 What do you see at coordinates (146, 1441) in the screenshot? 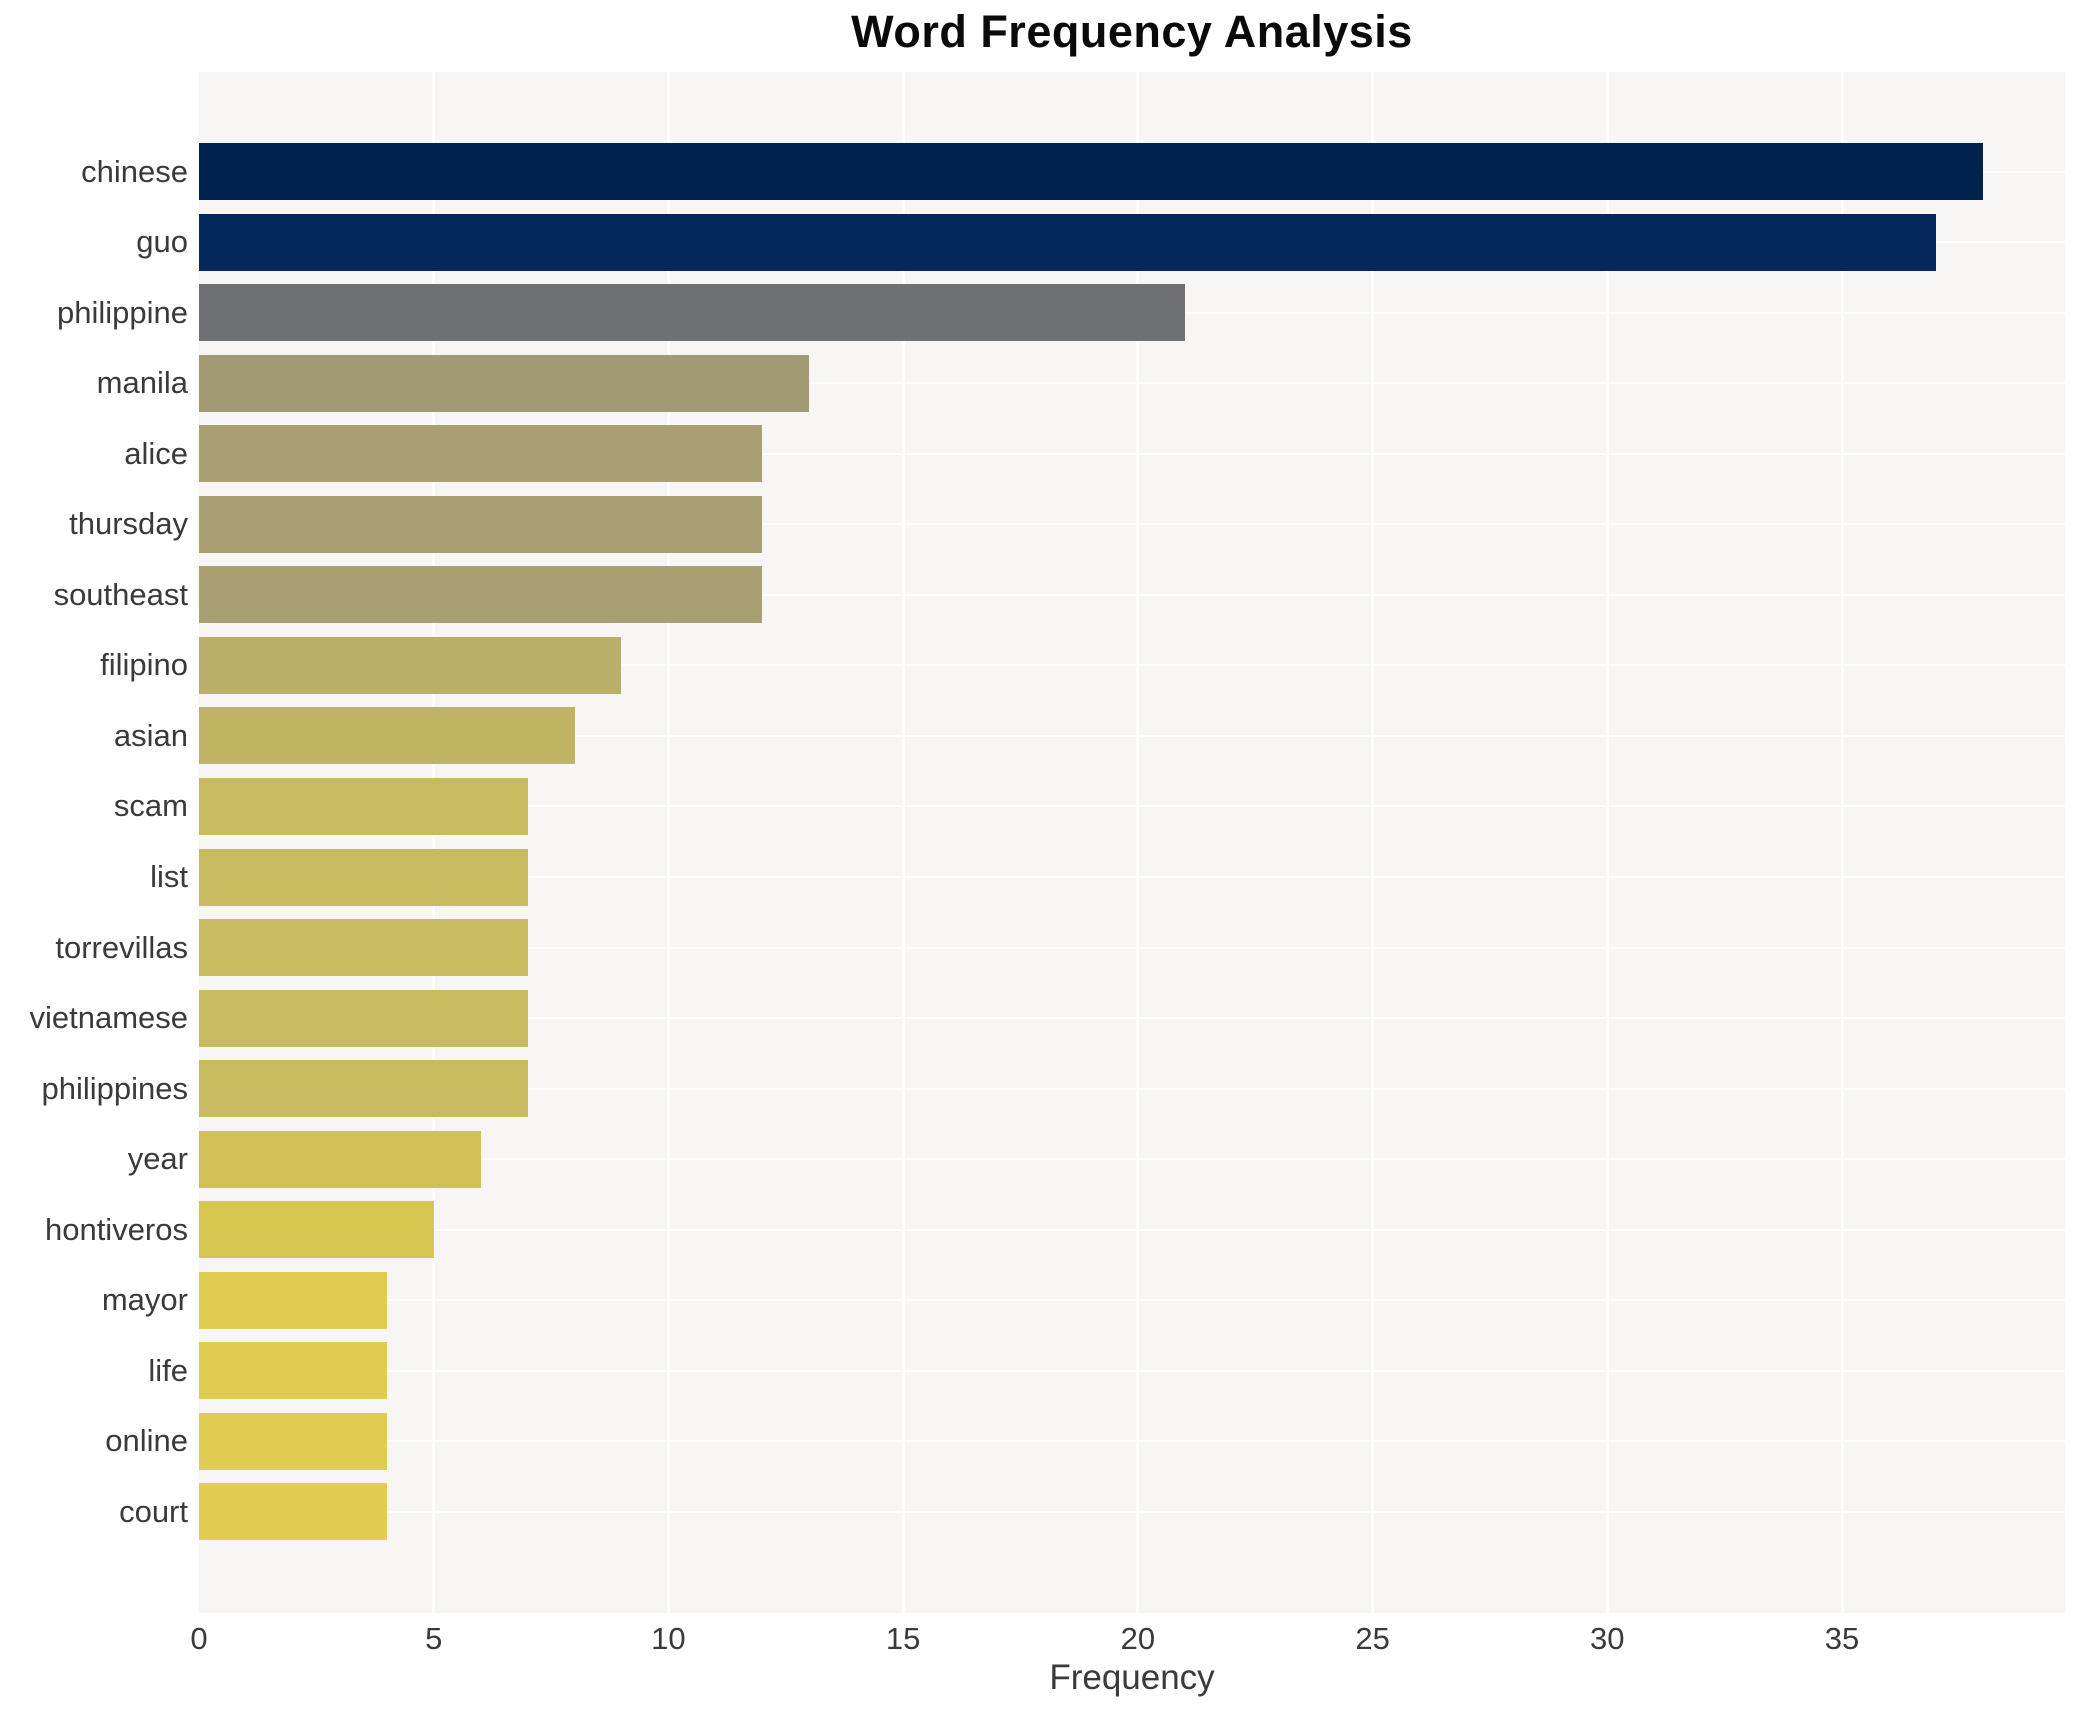
I see `category-label-online: online` at bounding box center [146, 1441].